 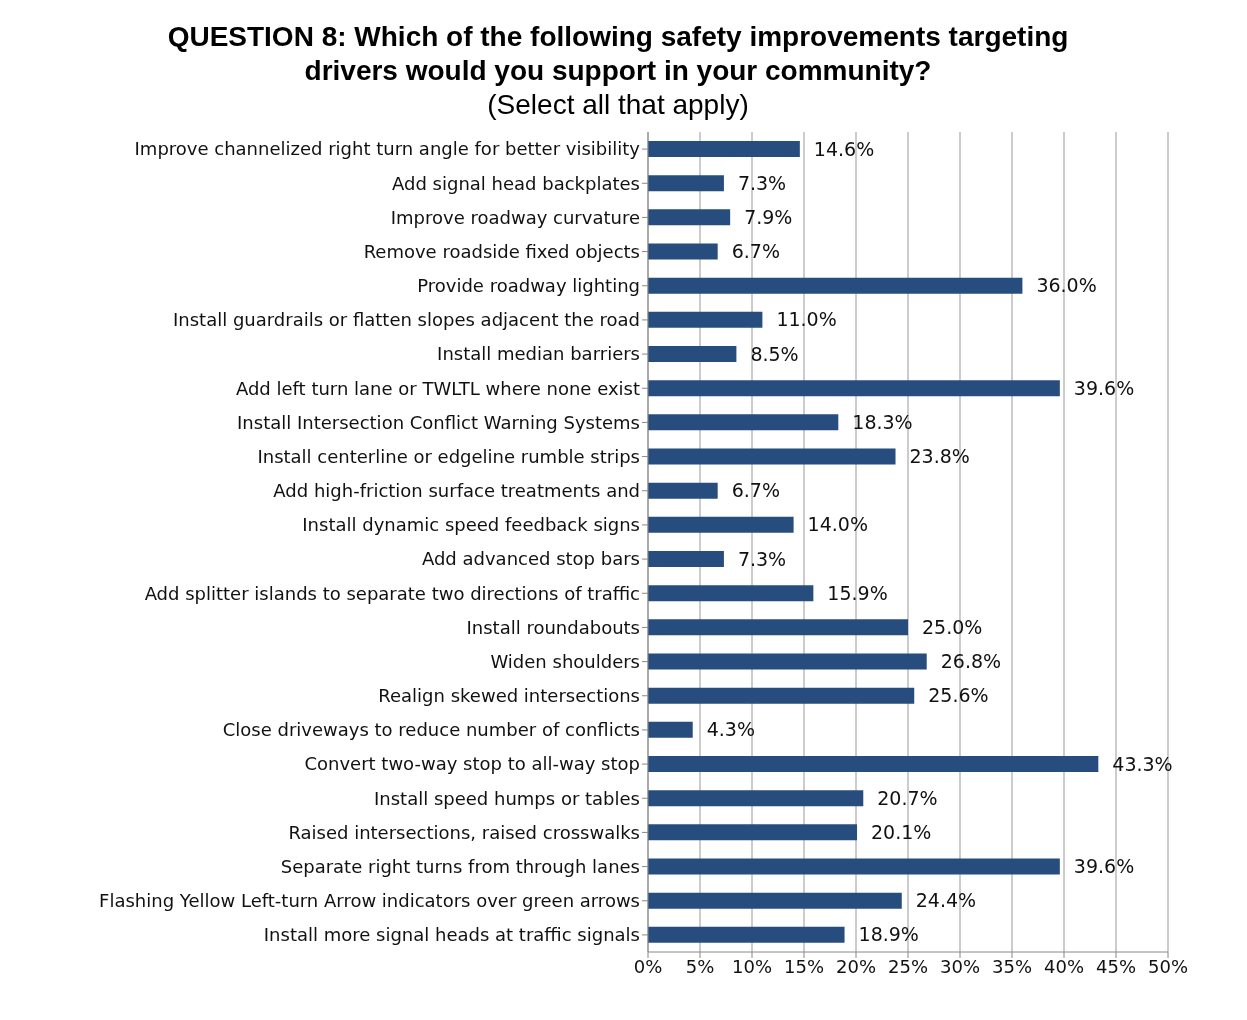 I want to click on data-label: 11.0%, so click(x=806, y=319).